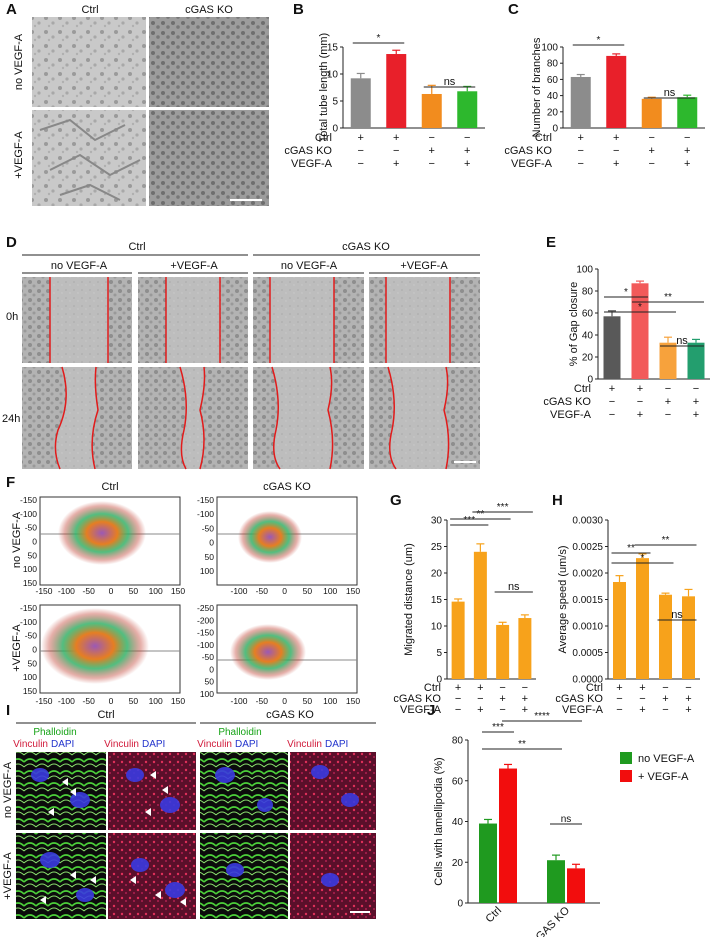  Describe the element at coordinates (262, 701) in the screenshot. I see `f-x-tick-label: -50` at that location.